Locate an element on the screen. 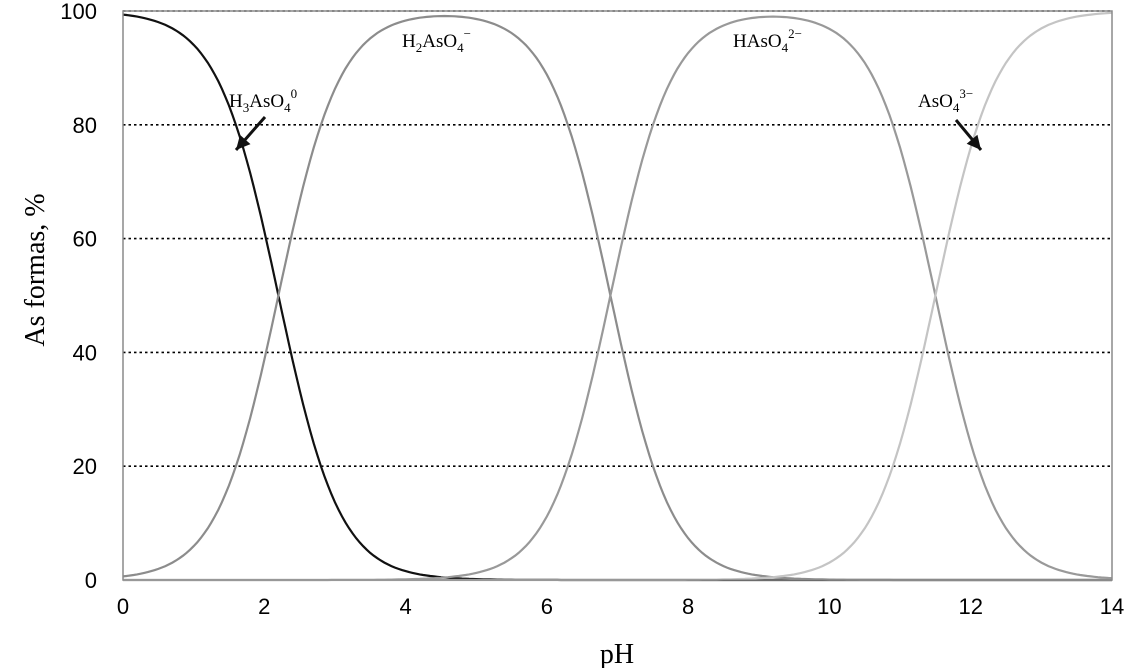  x-tick-labels: 0 2 4 6 8 10 12 14 is located at coordinates (620, 606).